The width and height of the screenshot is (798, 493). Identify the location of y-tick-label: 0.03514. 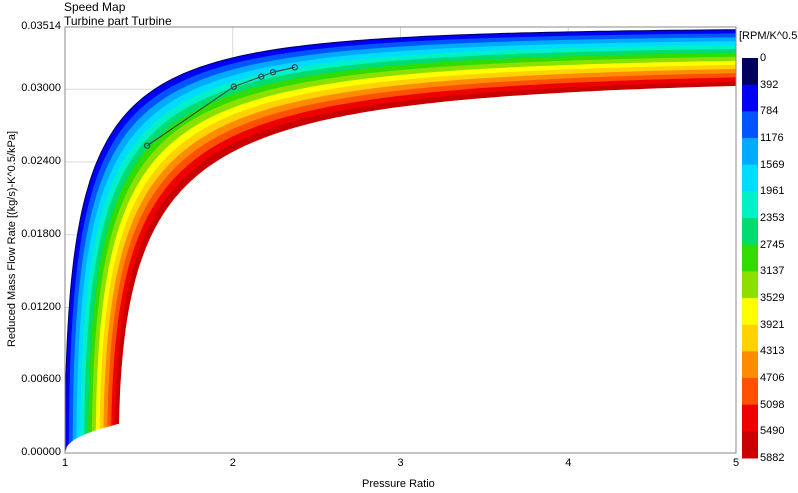
(41, 26).